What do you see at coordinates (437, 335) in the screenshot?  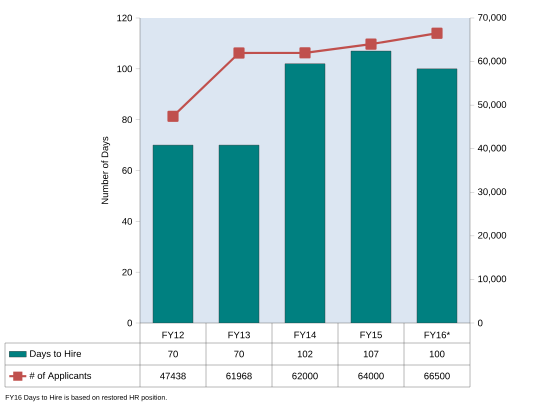 I see `x-tick-label: FY16*` at bounding box center [437, 335].